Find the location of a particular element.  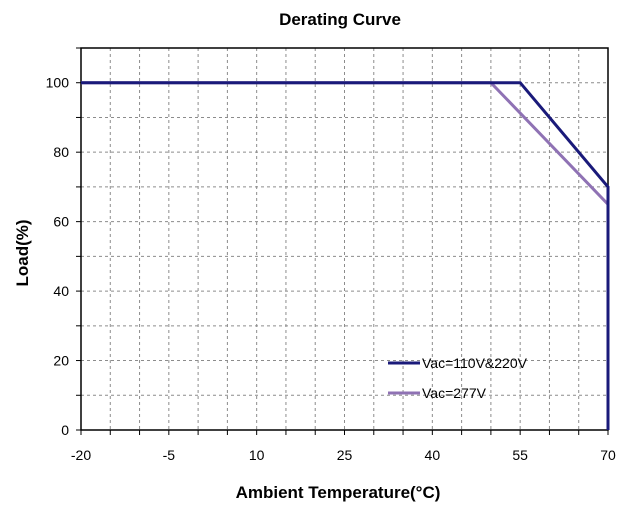

y-tick-label: 40 is located at coordinates (61, 291).